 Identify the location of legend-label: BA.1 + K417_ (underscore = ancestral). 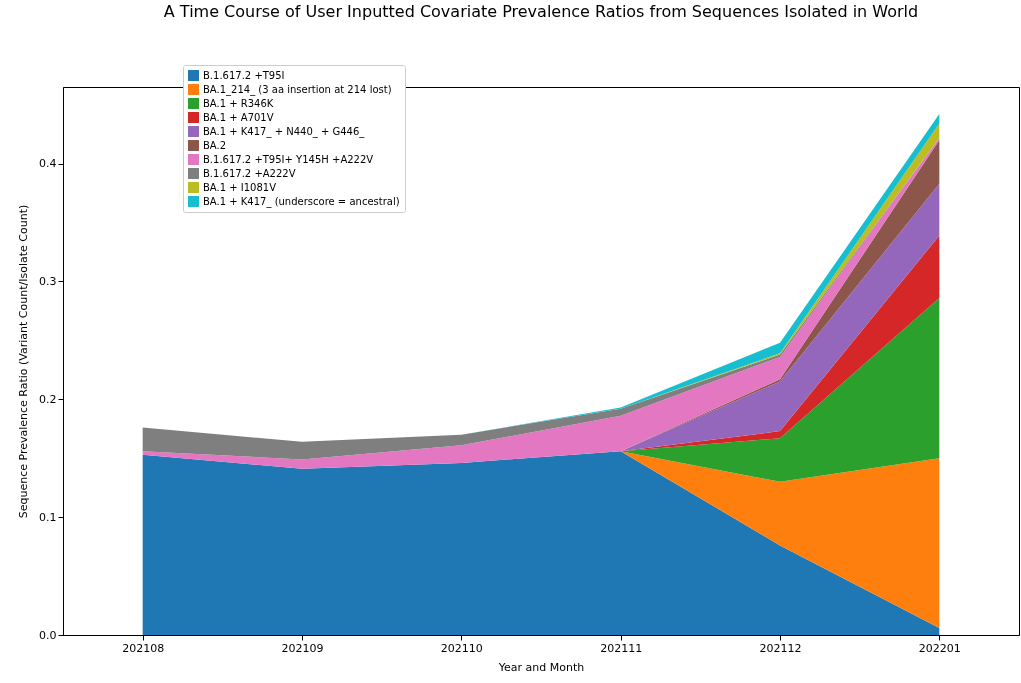
(301, 201).